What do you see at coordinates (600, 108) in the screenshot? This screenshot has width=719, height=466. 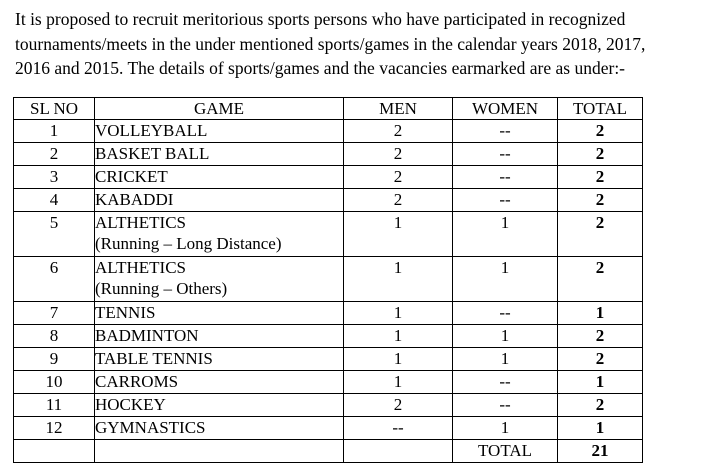 I see `header-total: TOTAL` at bounding box center [600, 108].